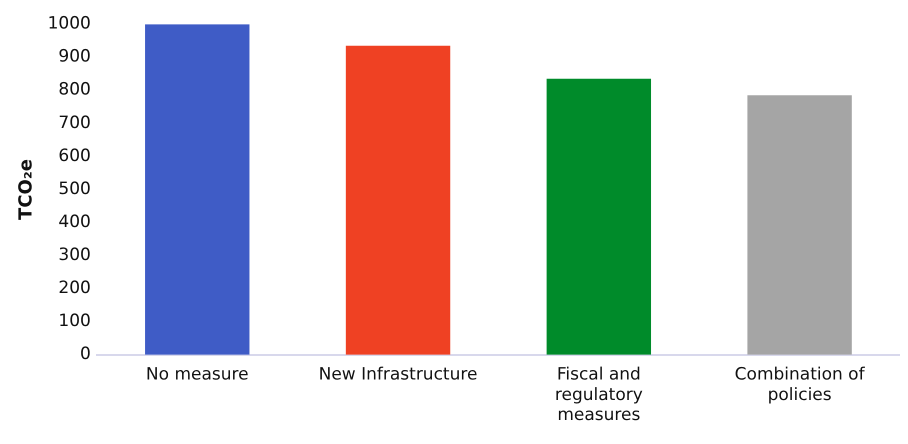  I want to click on x-tick-label: Fiscal and regulatory measures, so click(598, 395).